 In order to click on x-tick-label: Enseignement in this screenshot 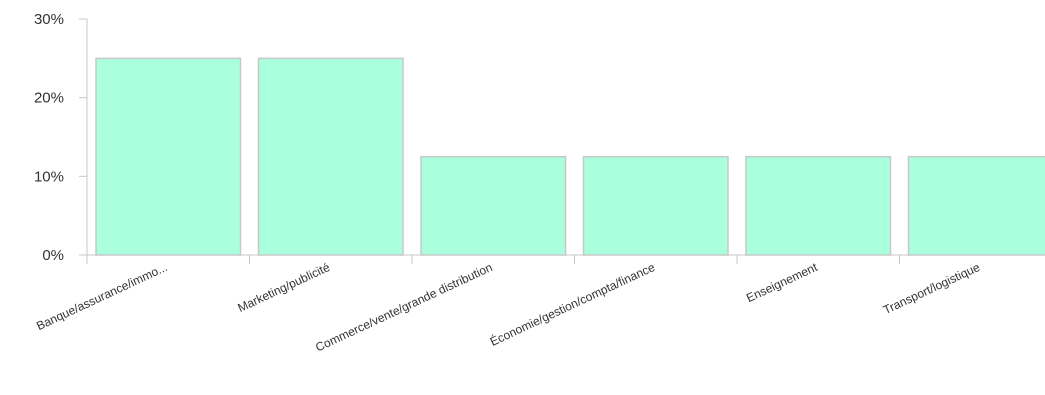, I will do `click(782, 282)`.